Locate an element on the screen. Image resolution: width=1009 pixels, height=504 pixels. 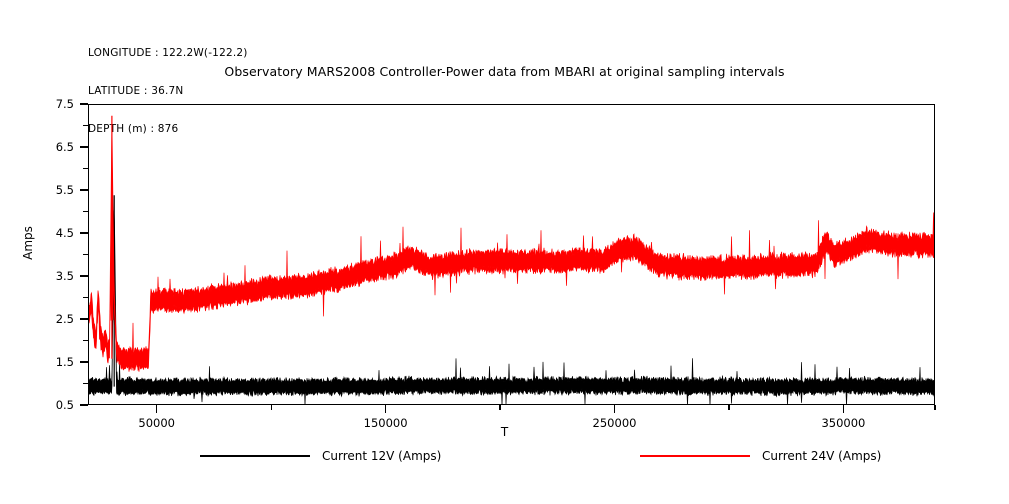
y-tick-label: 4.5 is located at coordinates (64, 233).